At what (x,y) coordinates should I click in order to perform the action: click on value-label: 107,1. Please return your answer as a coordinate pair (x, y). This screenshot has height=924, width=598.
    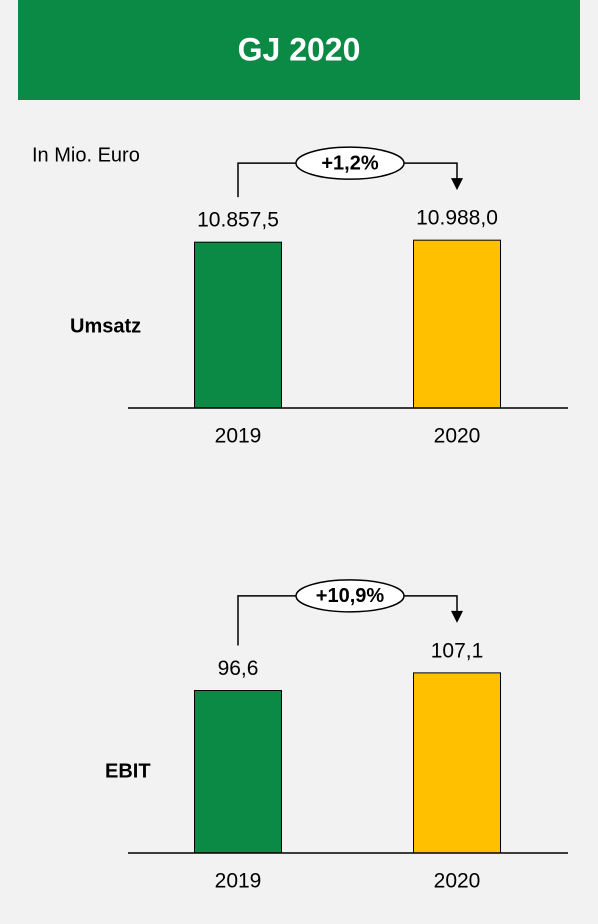
    Looking at the image, I should click on (457, 650).